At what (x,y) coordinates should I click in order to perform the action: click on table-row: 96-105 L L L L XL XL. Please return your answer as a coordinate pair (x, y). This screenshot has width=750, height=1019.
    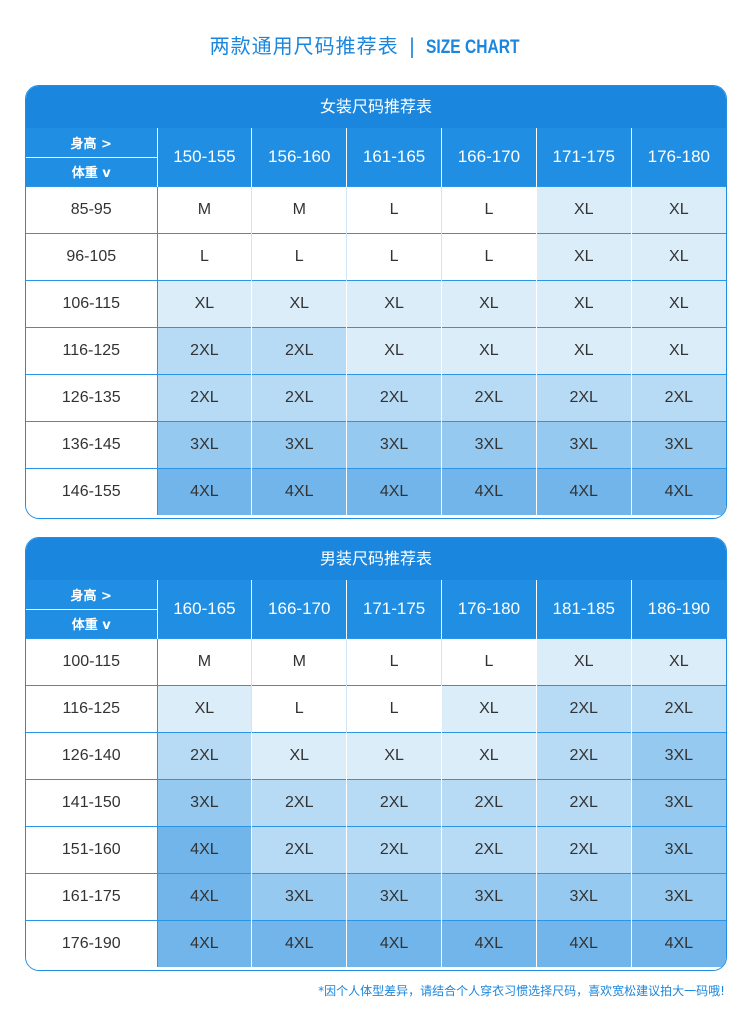
    Looking at the image, I should click on (376, 257).